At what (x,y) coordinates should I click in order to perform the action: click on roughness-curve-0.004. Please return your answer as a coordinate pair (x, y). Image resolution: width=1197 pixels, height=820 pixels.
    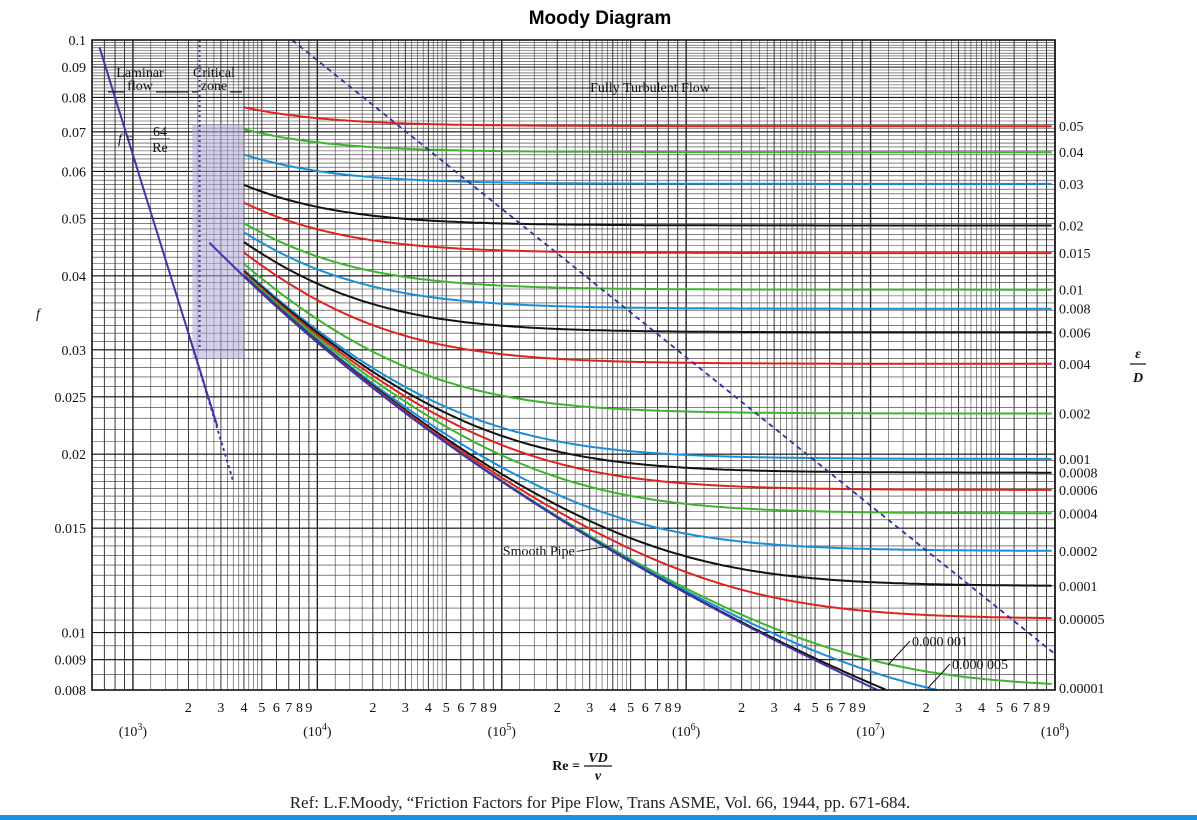
    Looking at the image, I should click on (647, 308).